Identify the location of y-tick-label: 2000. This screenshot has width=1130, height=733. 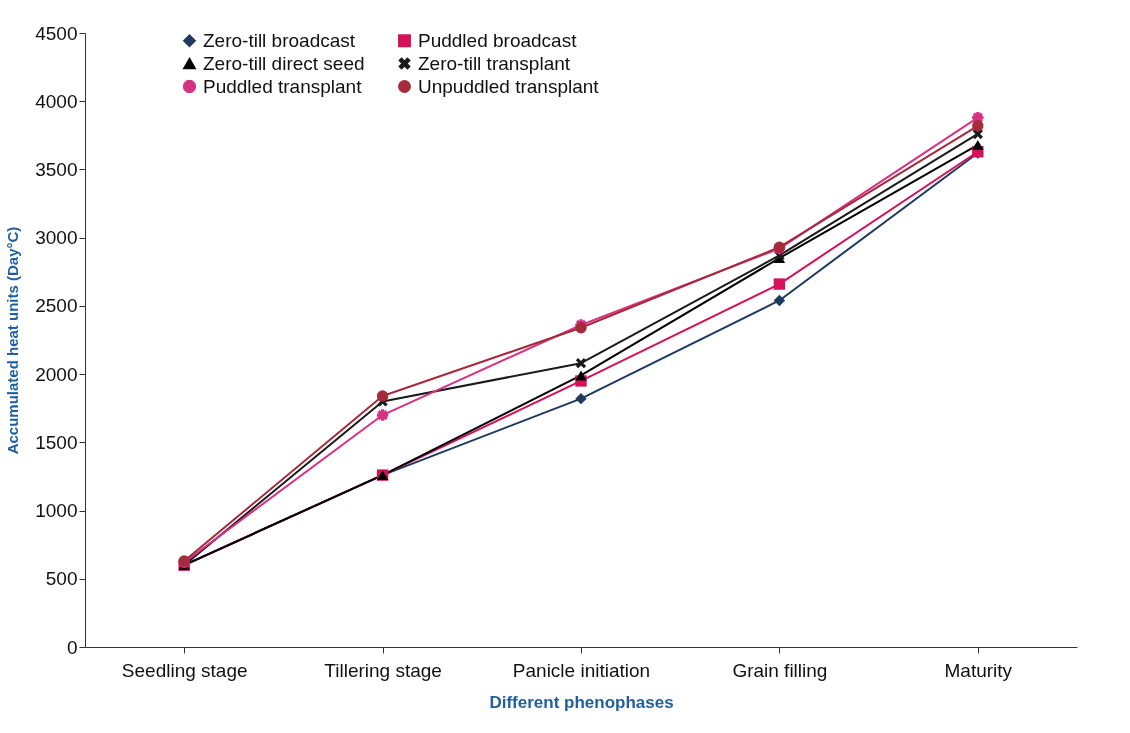
(56, 374).